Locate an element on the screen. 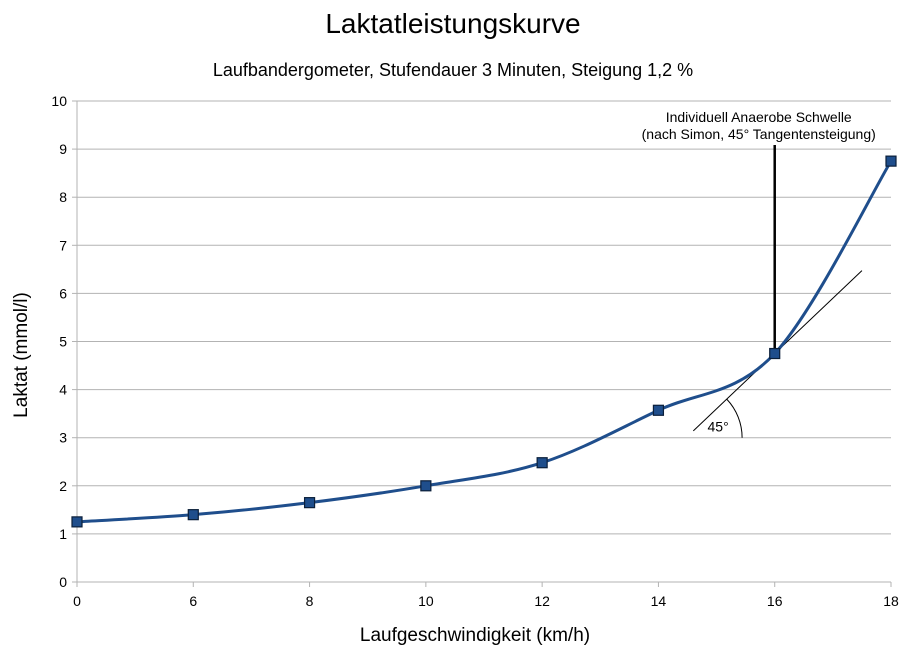 Image resolution: width=906 pixels, height=650 pixels. y-tick-label-0: 0 is located at coordinates (63, 582).